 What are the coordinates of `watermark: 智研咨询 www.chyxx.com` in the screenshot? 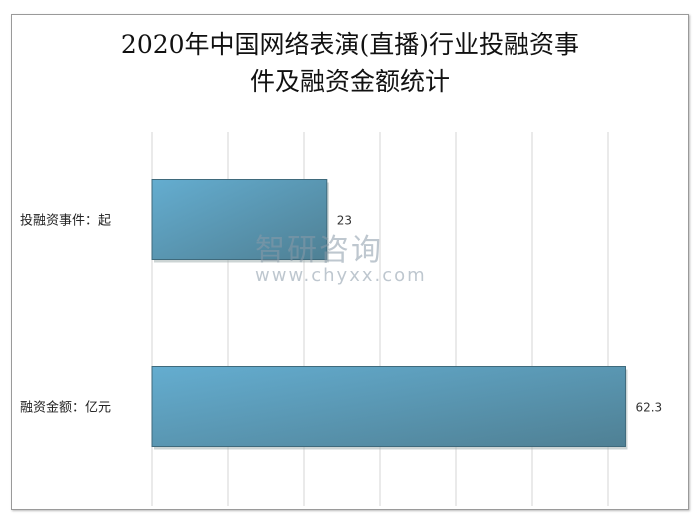 It's located at (341, 255).